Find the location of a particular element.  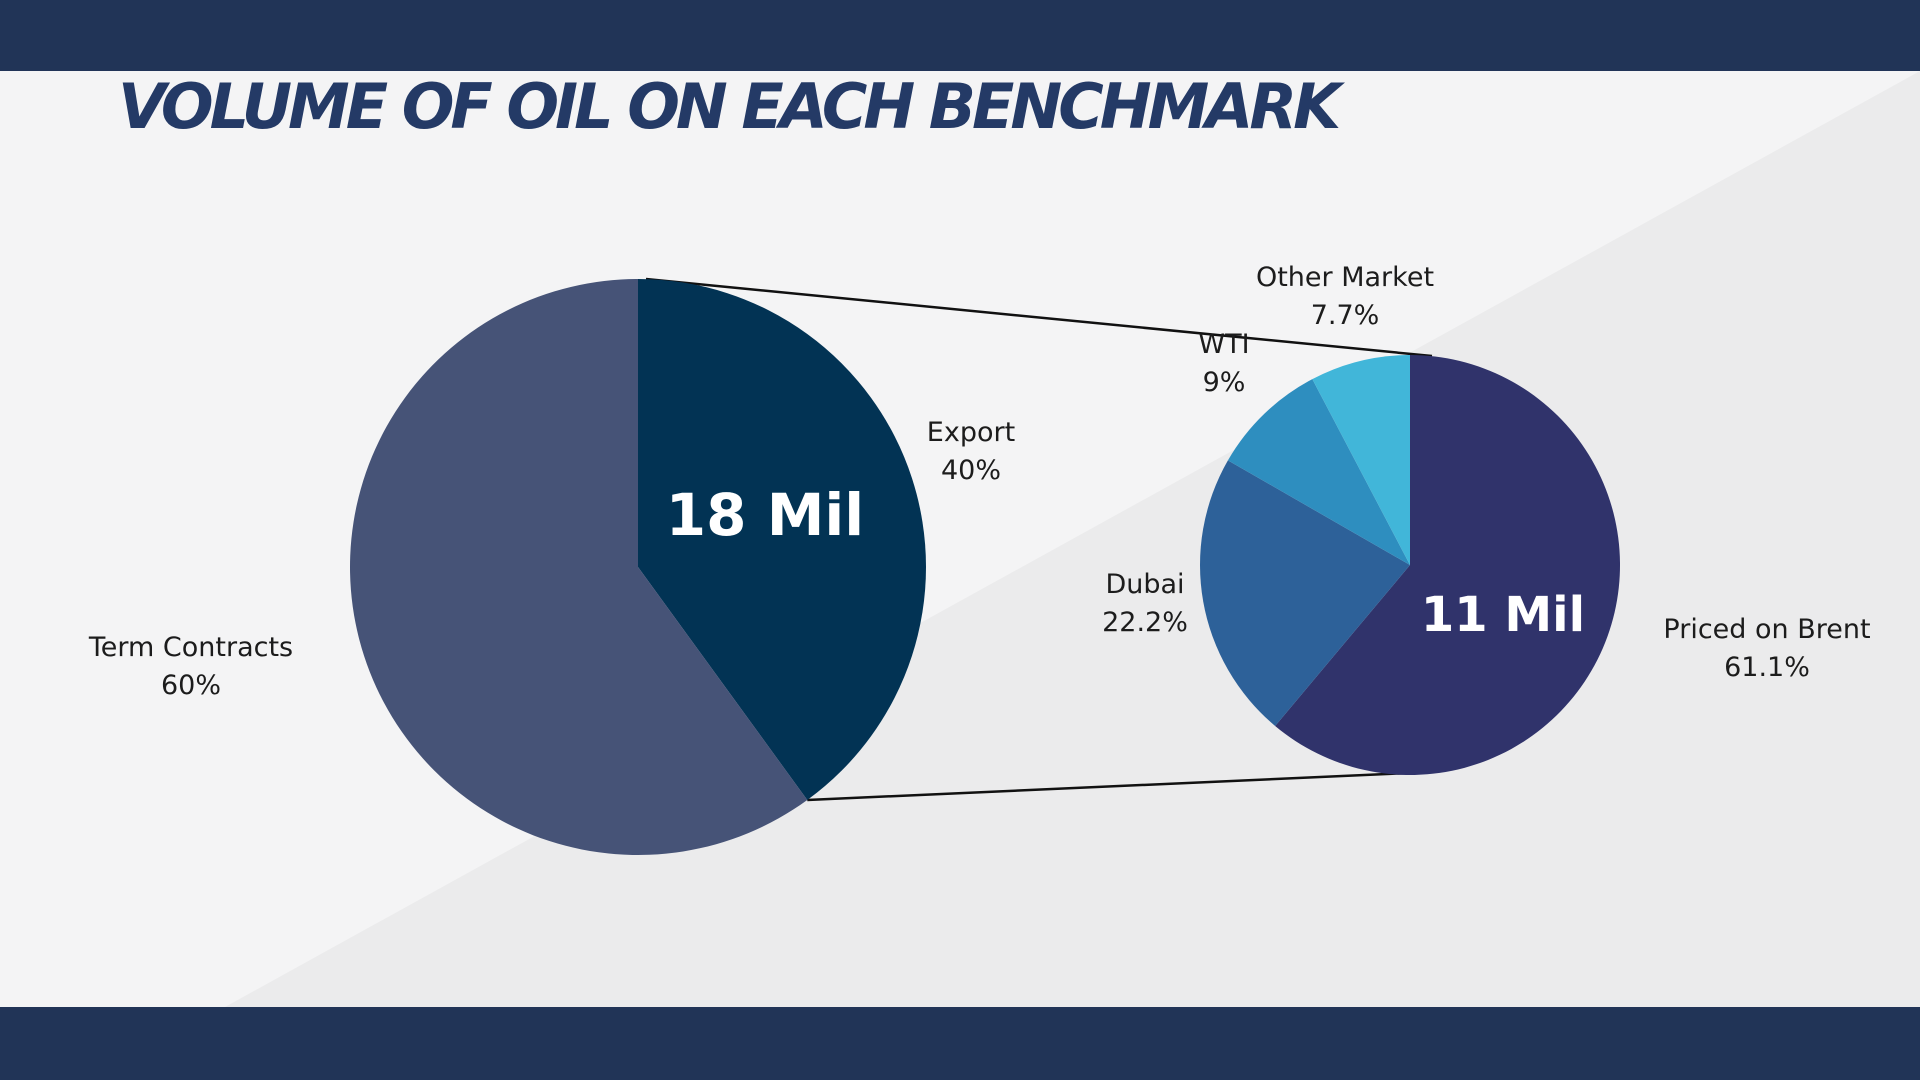

pie-center-label: 11 Mil is located at coordinates (1503, 615).